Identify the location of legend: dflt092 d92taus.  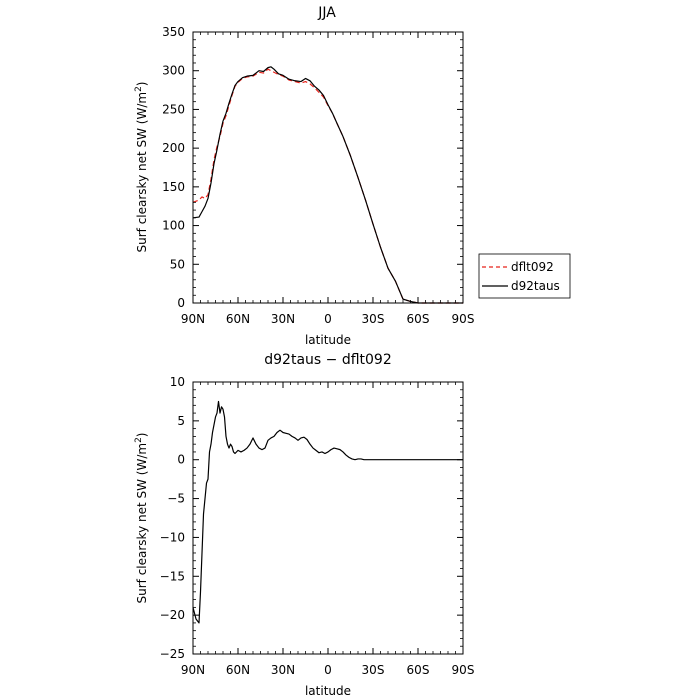
(524, 276).